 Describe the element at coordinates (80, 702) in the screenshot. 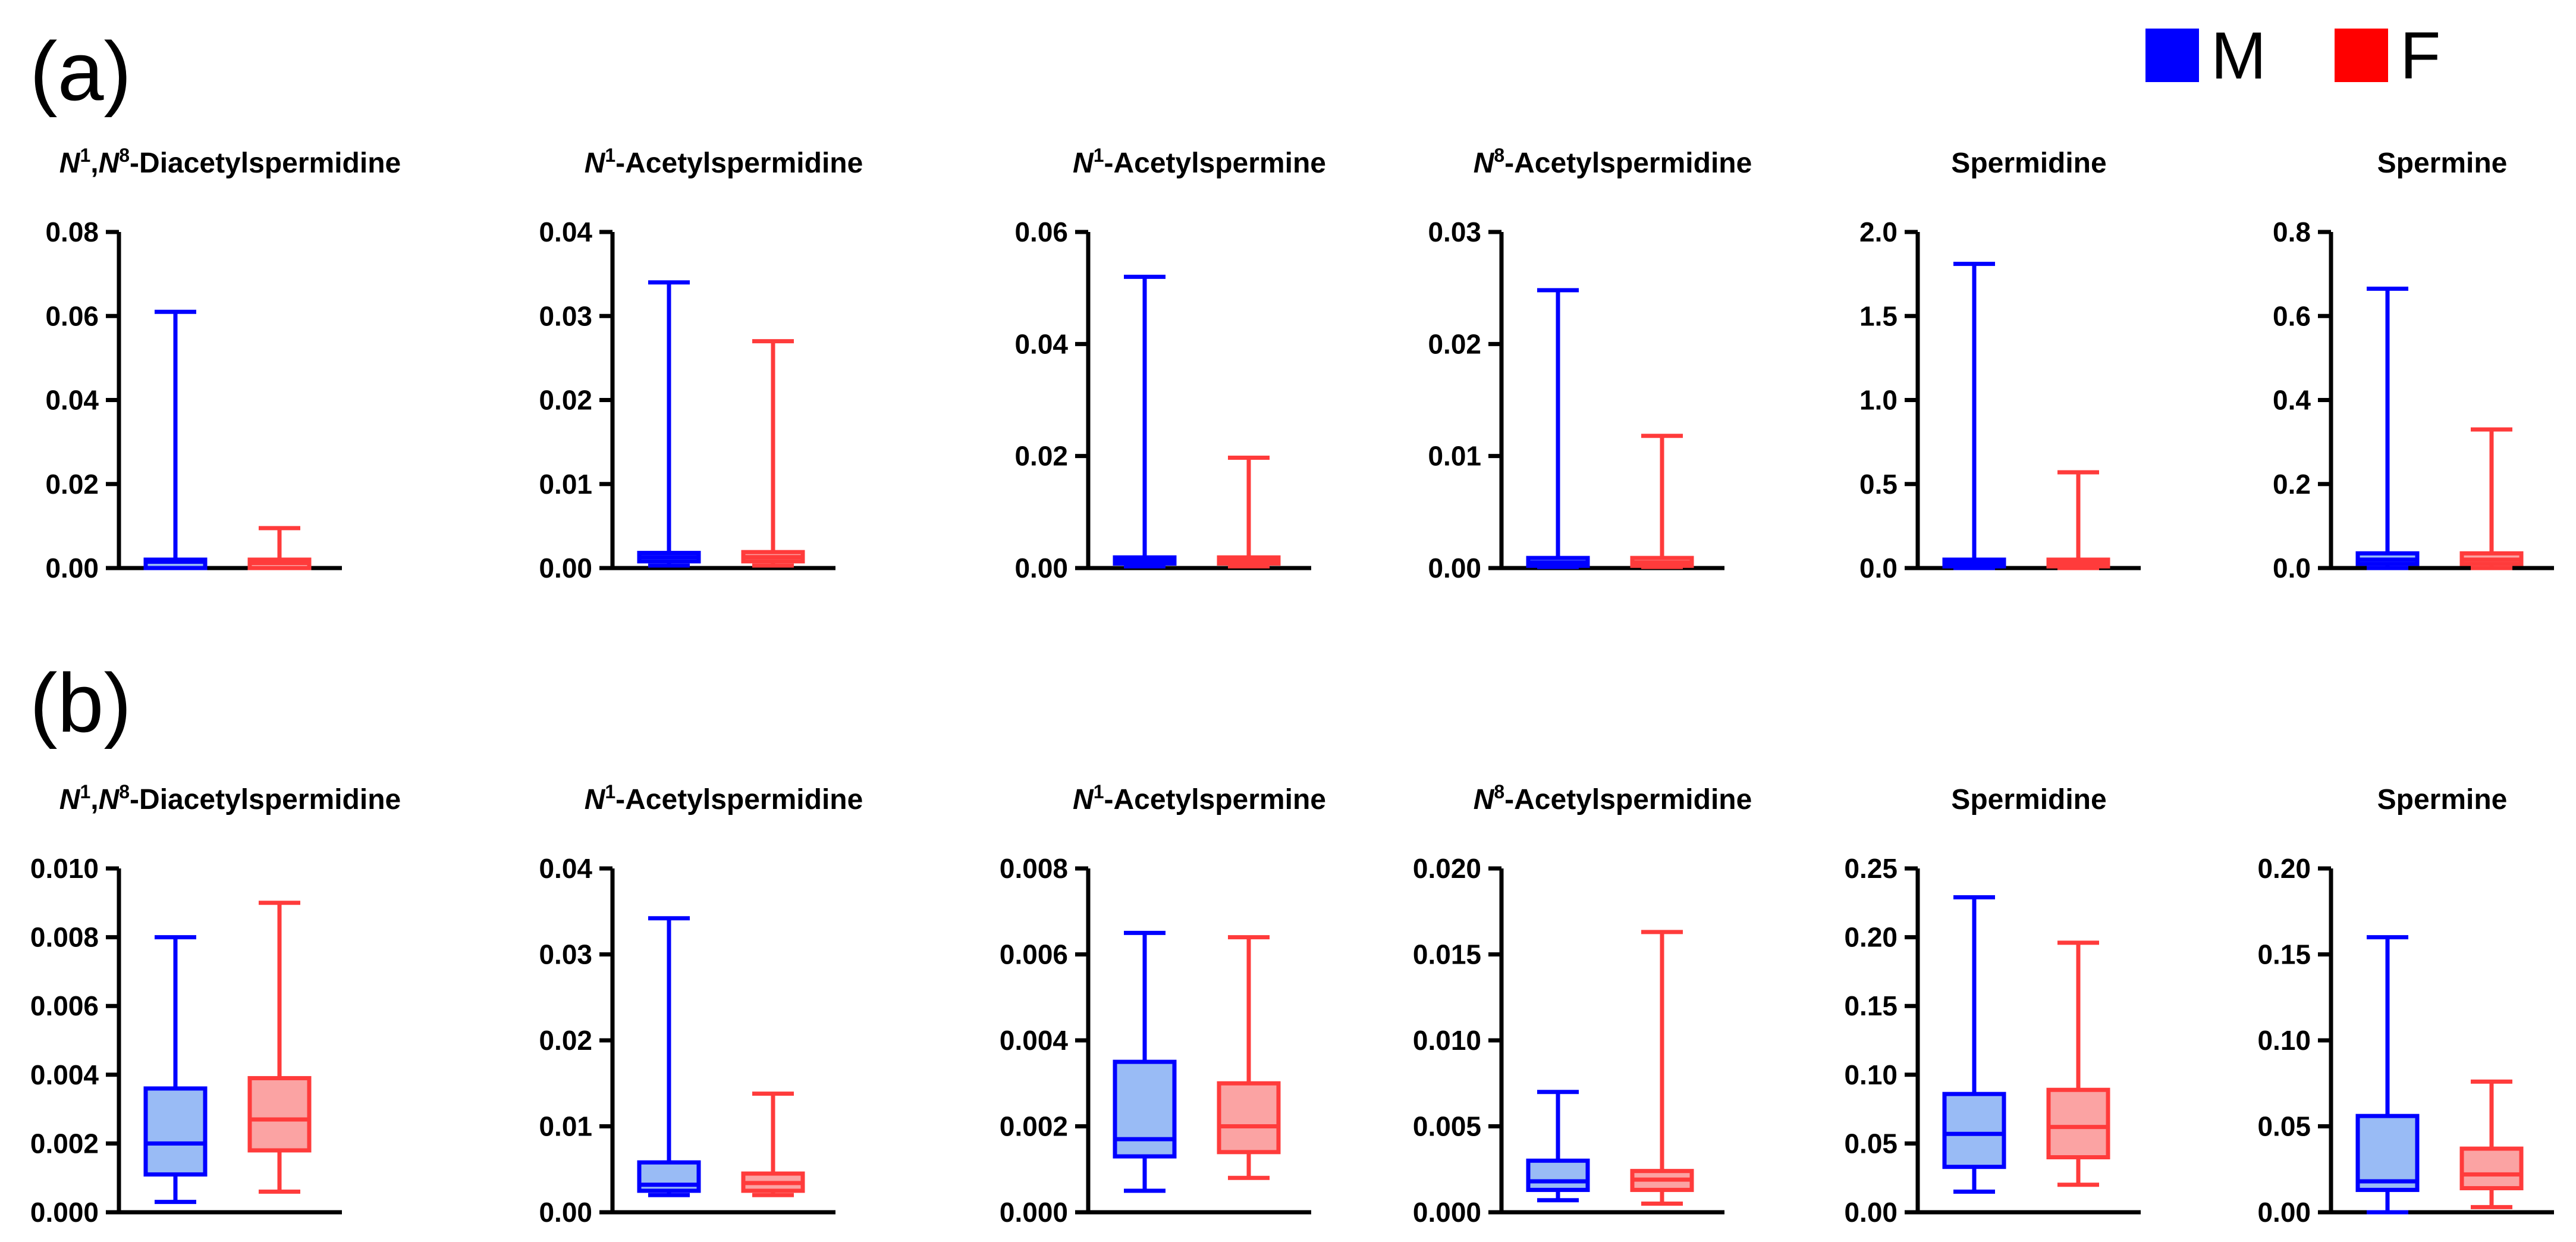

I see `panel-label-b: (b)` at that location.